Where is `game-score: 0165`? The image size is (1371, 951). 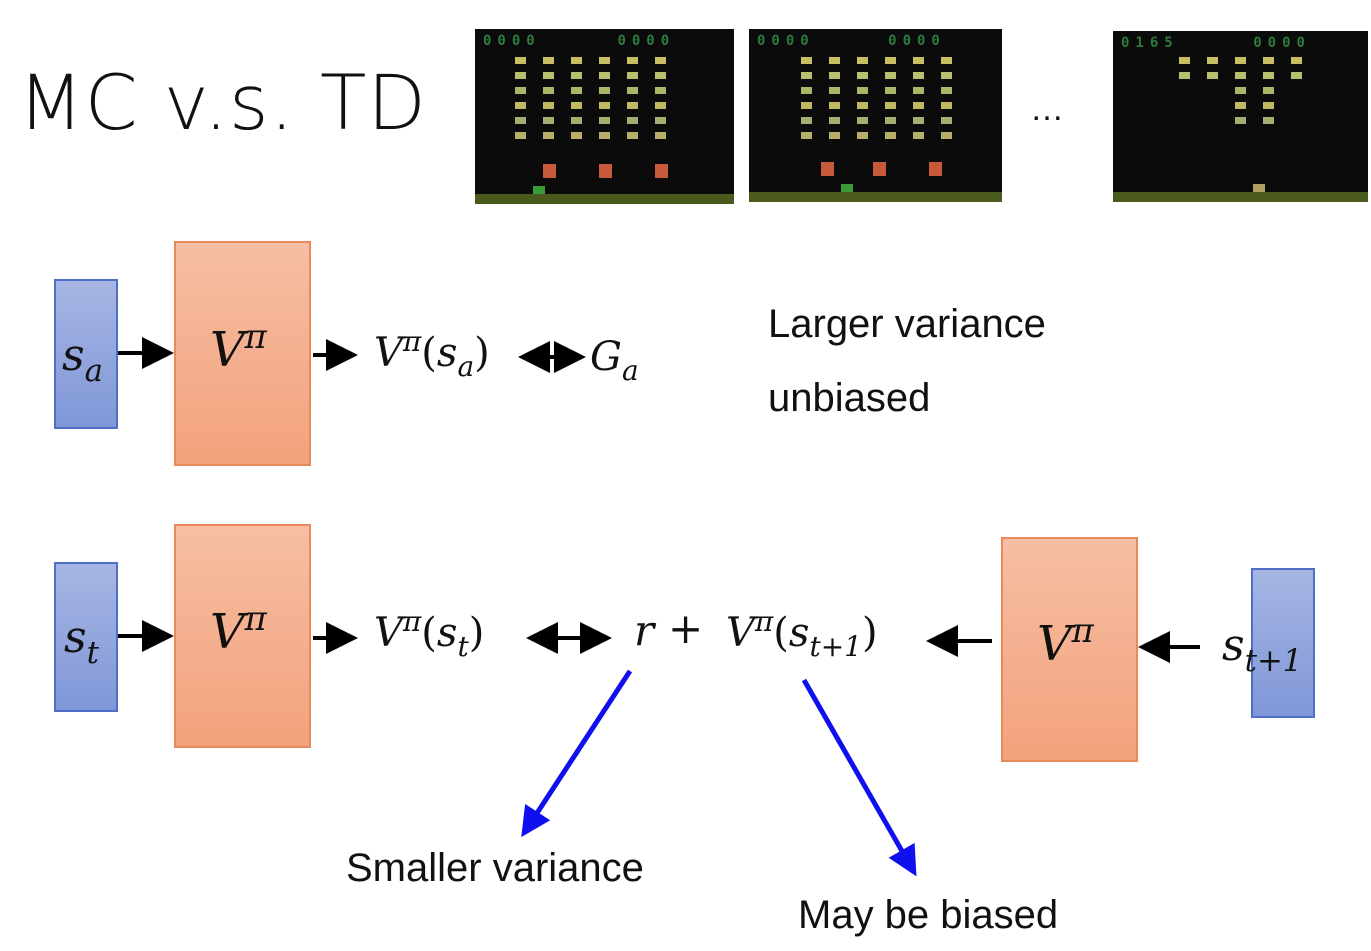 game-score: 0165 is located at coordinates (1150, 43).